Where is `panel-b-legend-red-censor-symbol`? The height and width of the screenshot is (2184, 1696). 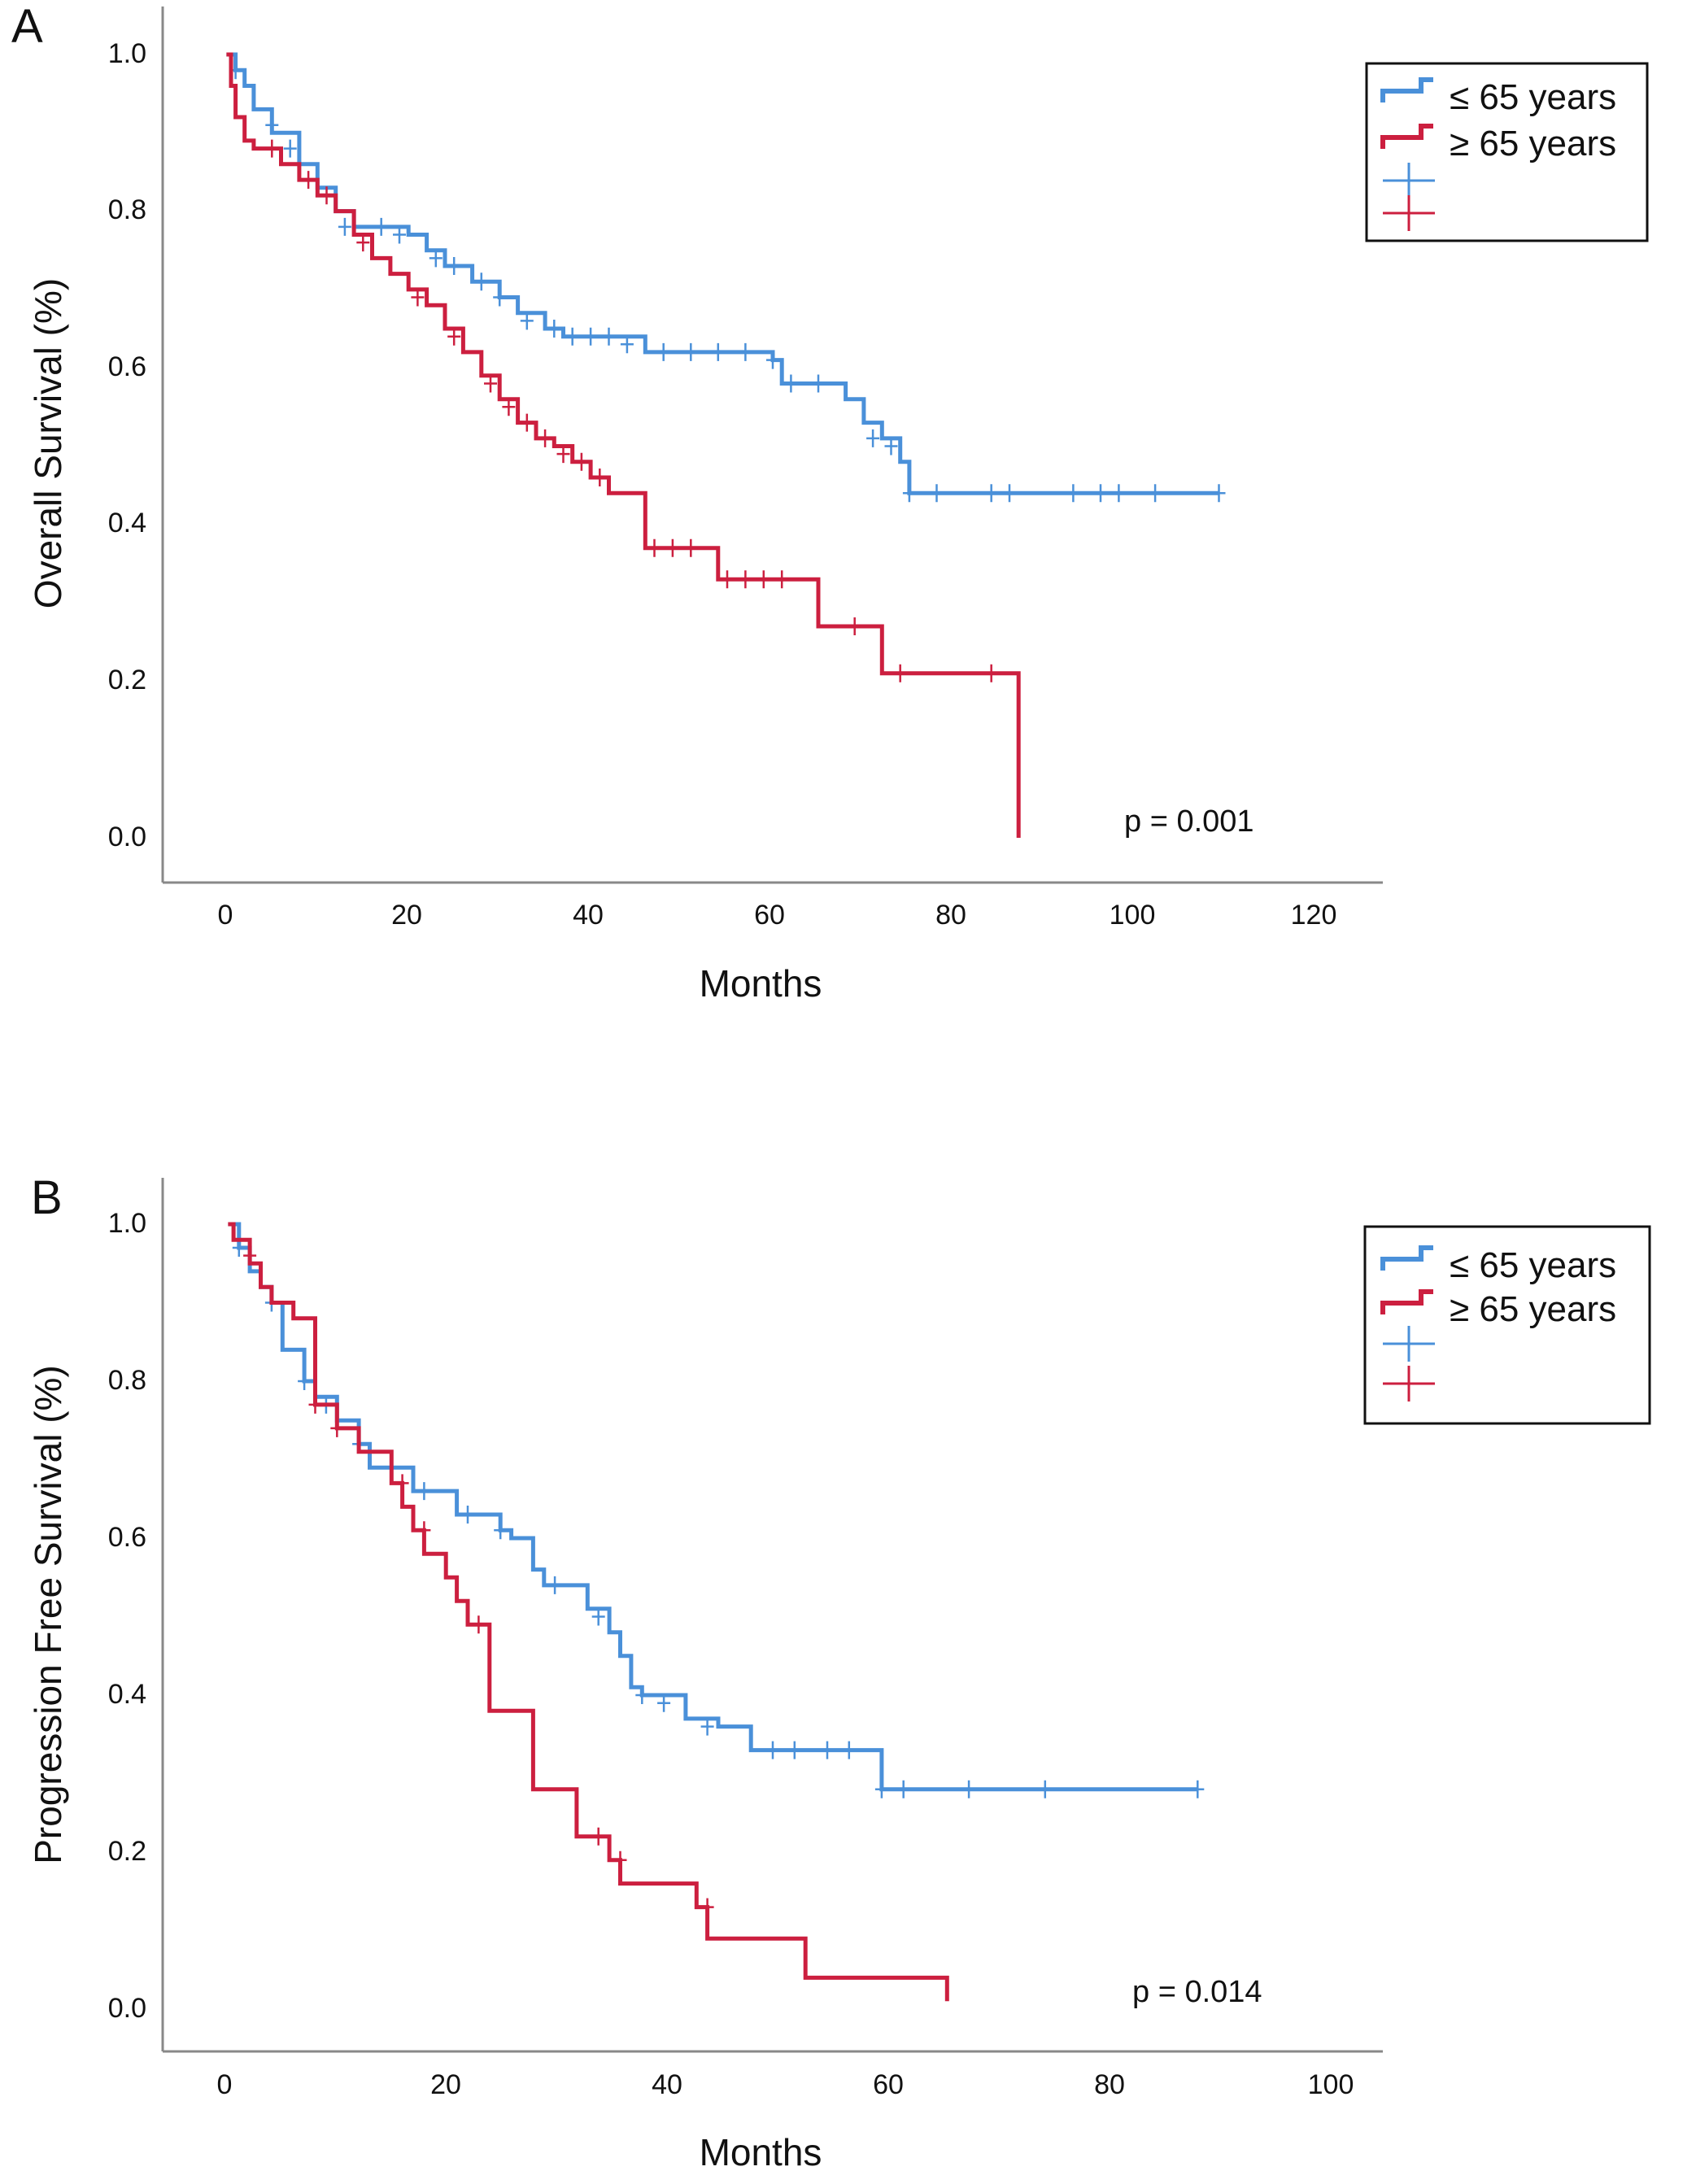 panel-b-legend-red-censor-symbol is located at coordinates (1409, 1384).